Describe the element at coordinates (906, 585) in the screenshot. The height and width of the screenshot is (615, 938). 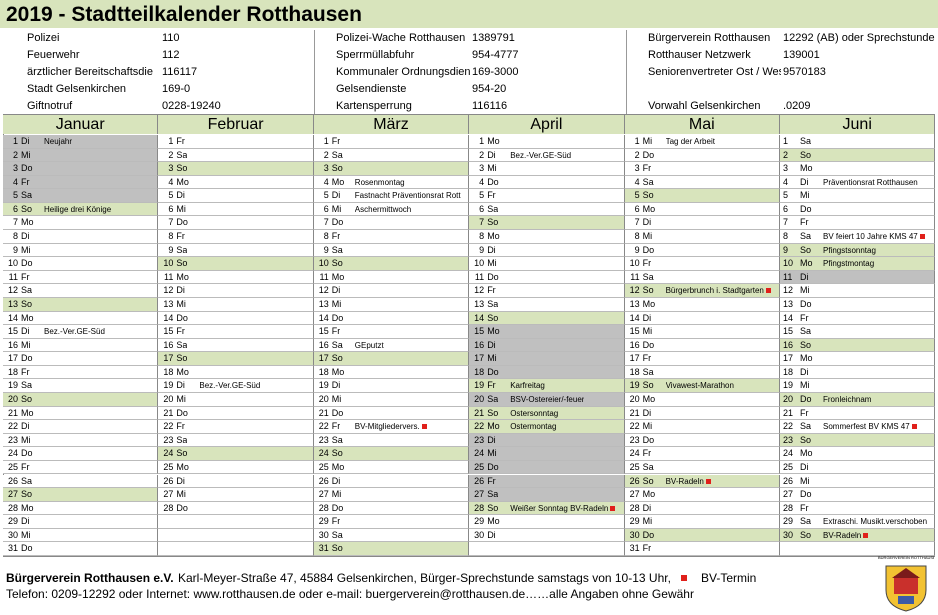
I see `logo-house` at that location.